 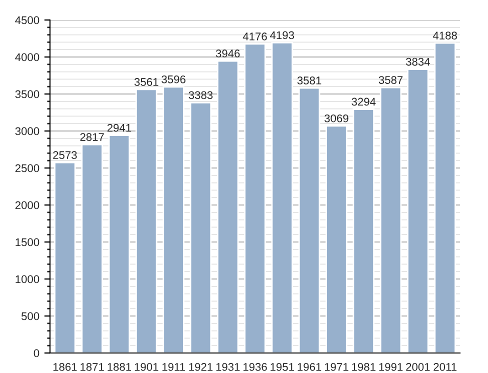 I want to click on y-tick-label: 2500, so click(x=27, y=168).